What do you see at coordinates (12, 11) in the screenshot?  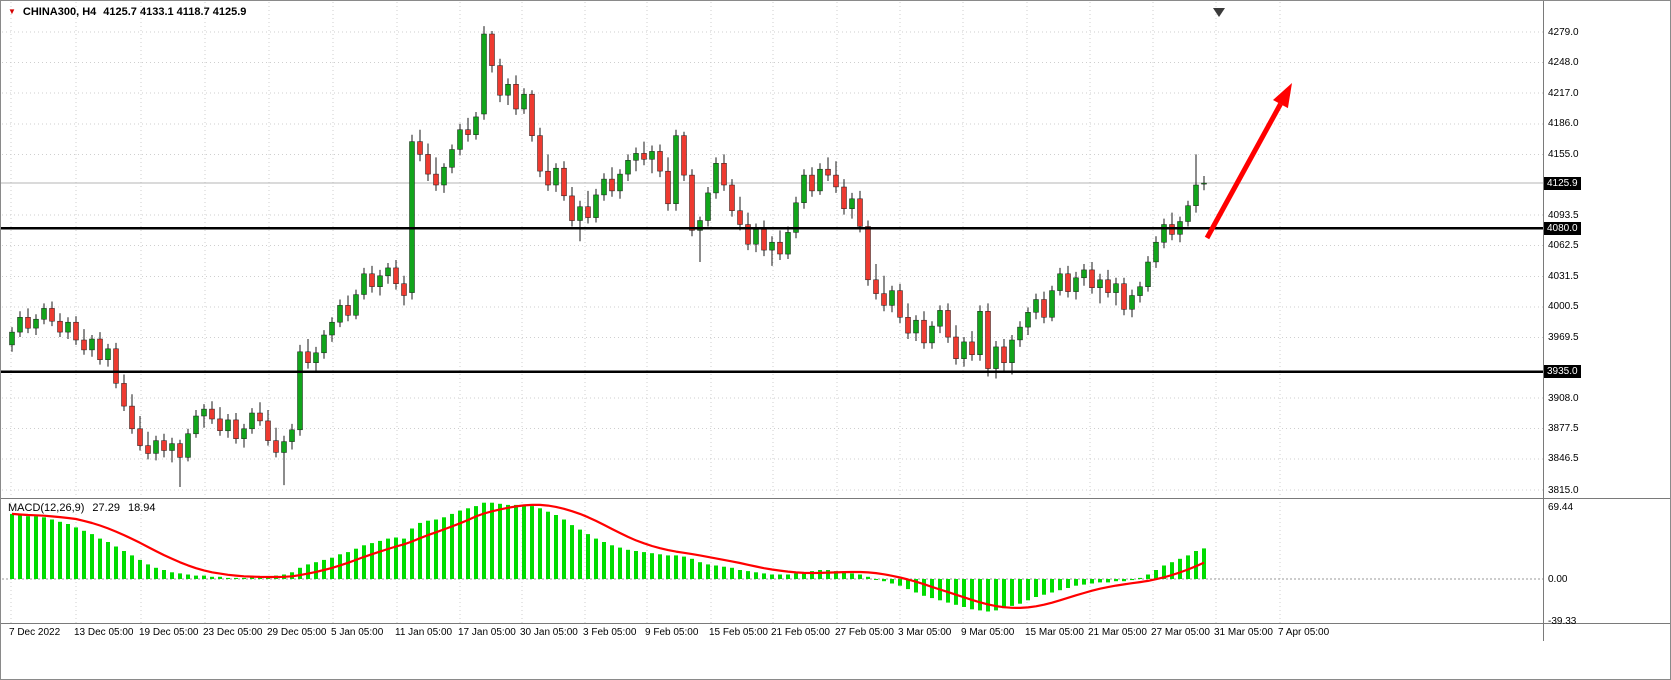 I see `symbol-icon: ▼` at bounding box center [12, 11].